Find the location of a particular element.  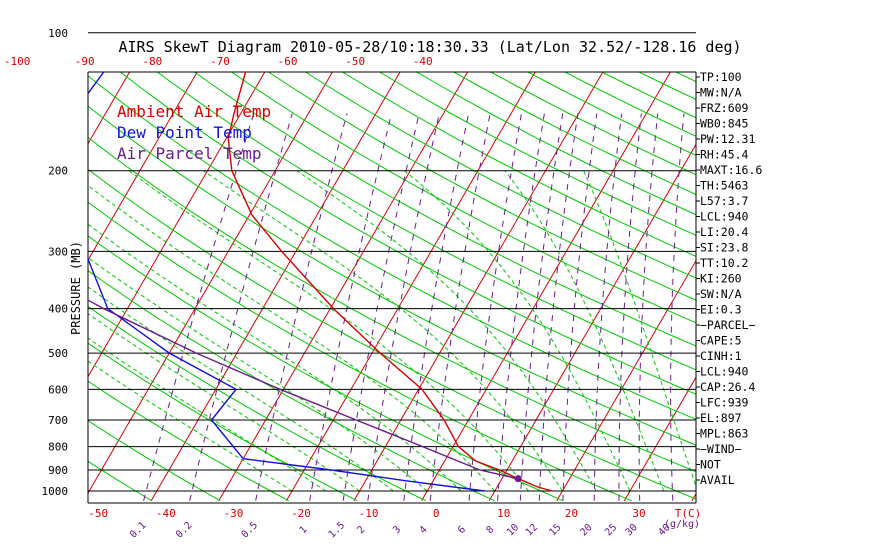

top-temp-tick-label: -70 is located at coordinates (220, 61).